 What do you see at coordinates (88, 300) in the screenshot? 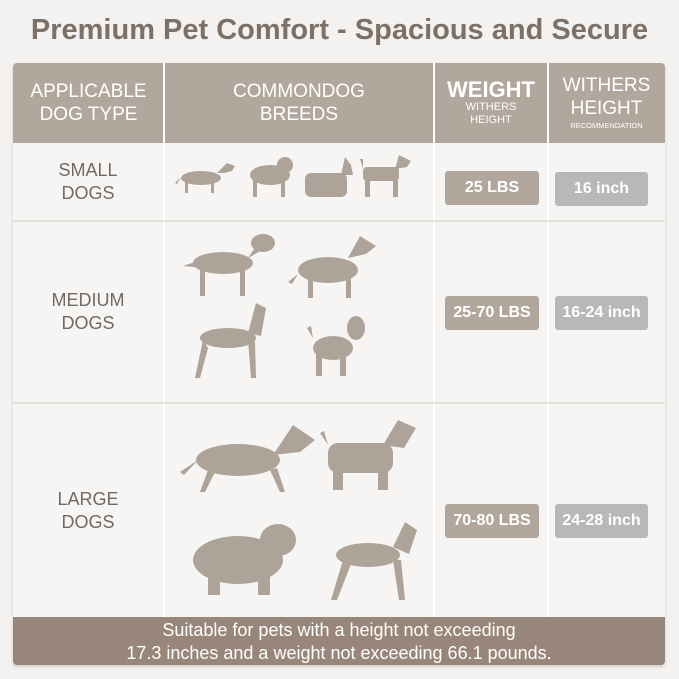
I see `dog-type-text: MEDIUM` at bounding box center [88, 300].